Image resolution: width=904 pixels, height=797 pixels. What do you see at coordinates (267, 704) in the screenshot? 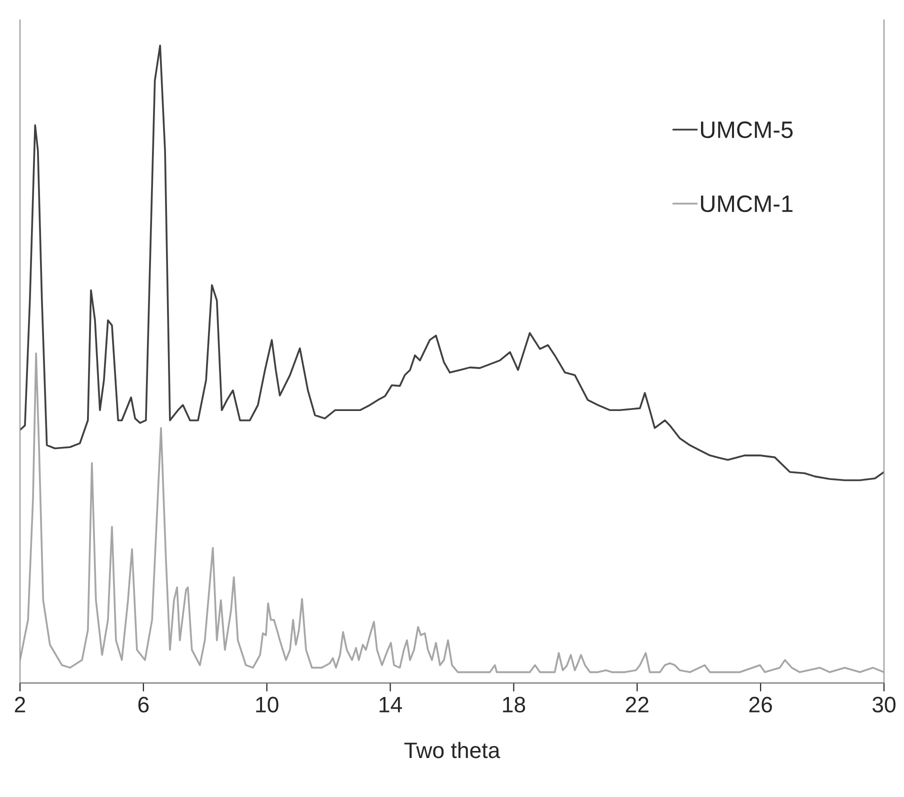
I see `x-tick-label: 10` at bounding box center [267, 704].